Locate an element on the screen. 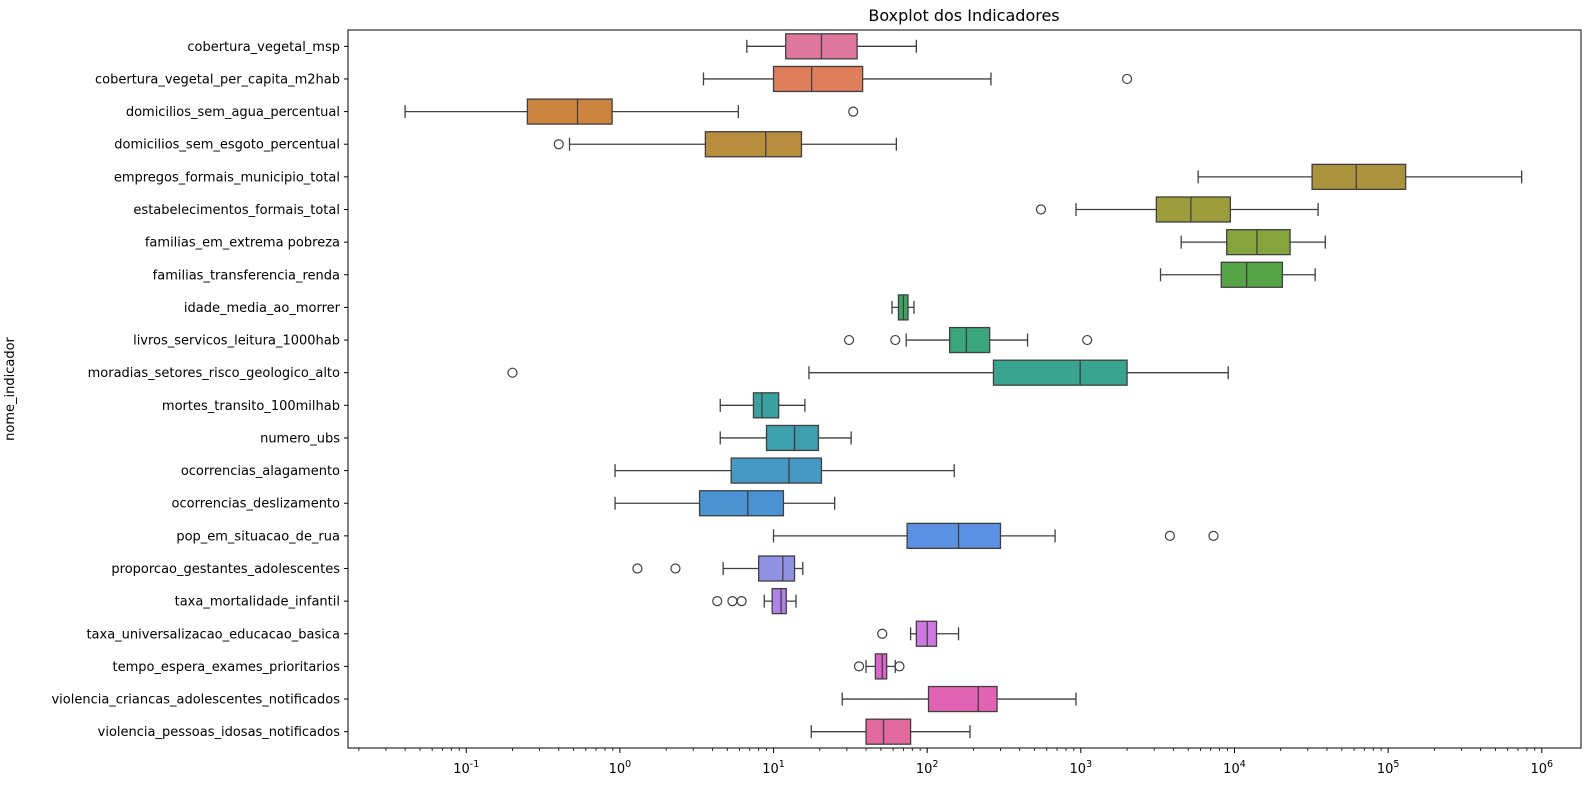 The image size is (1589, 794). category-label: familias_em_extrema pobreza is located at coordinates (242, 243).